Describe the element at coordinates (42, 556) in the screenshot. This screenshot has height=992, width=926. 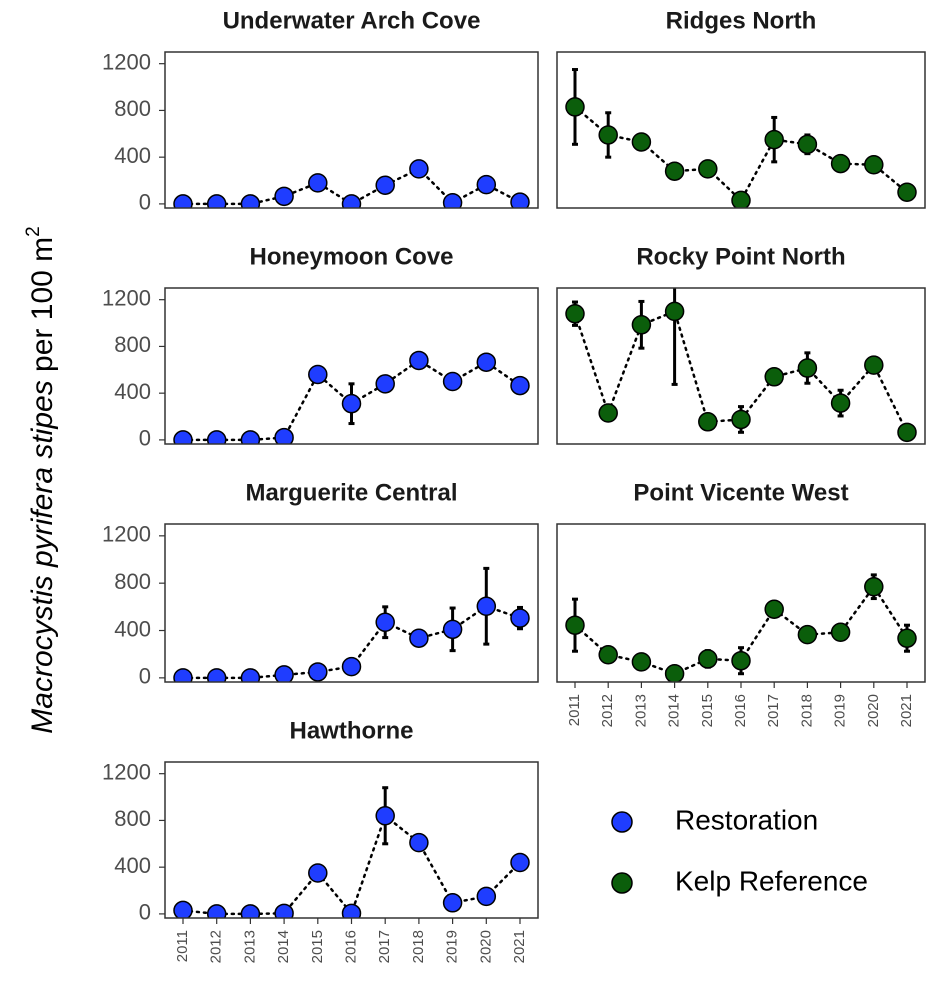
I see `y-label-italic: Macrocystis pyrifera stipes` at that location.